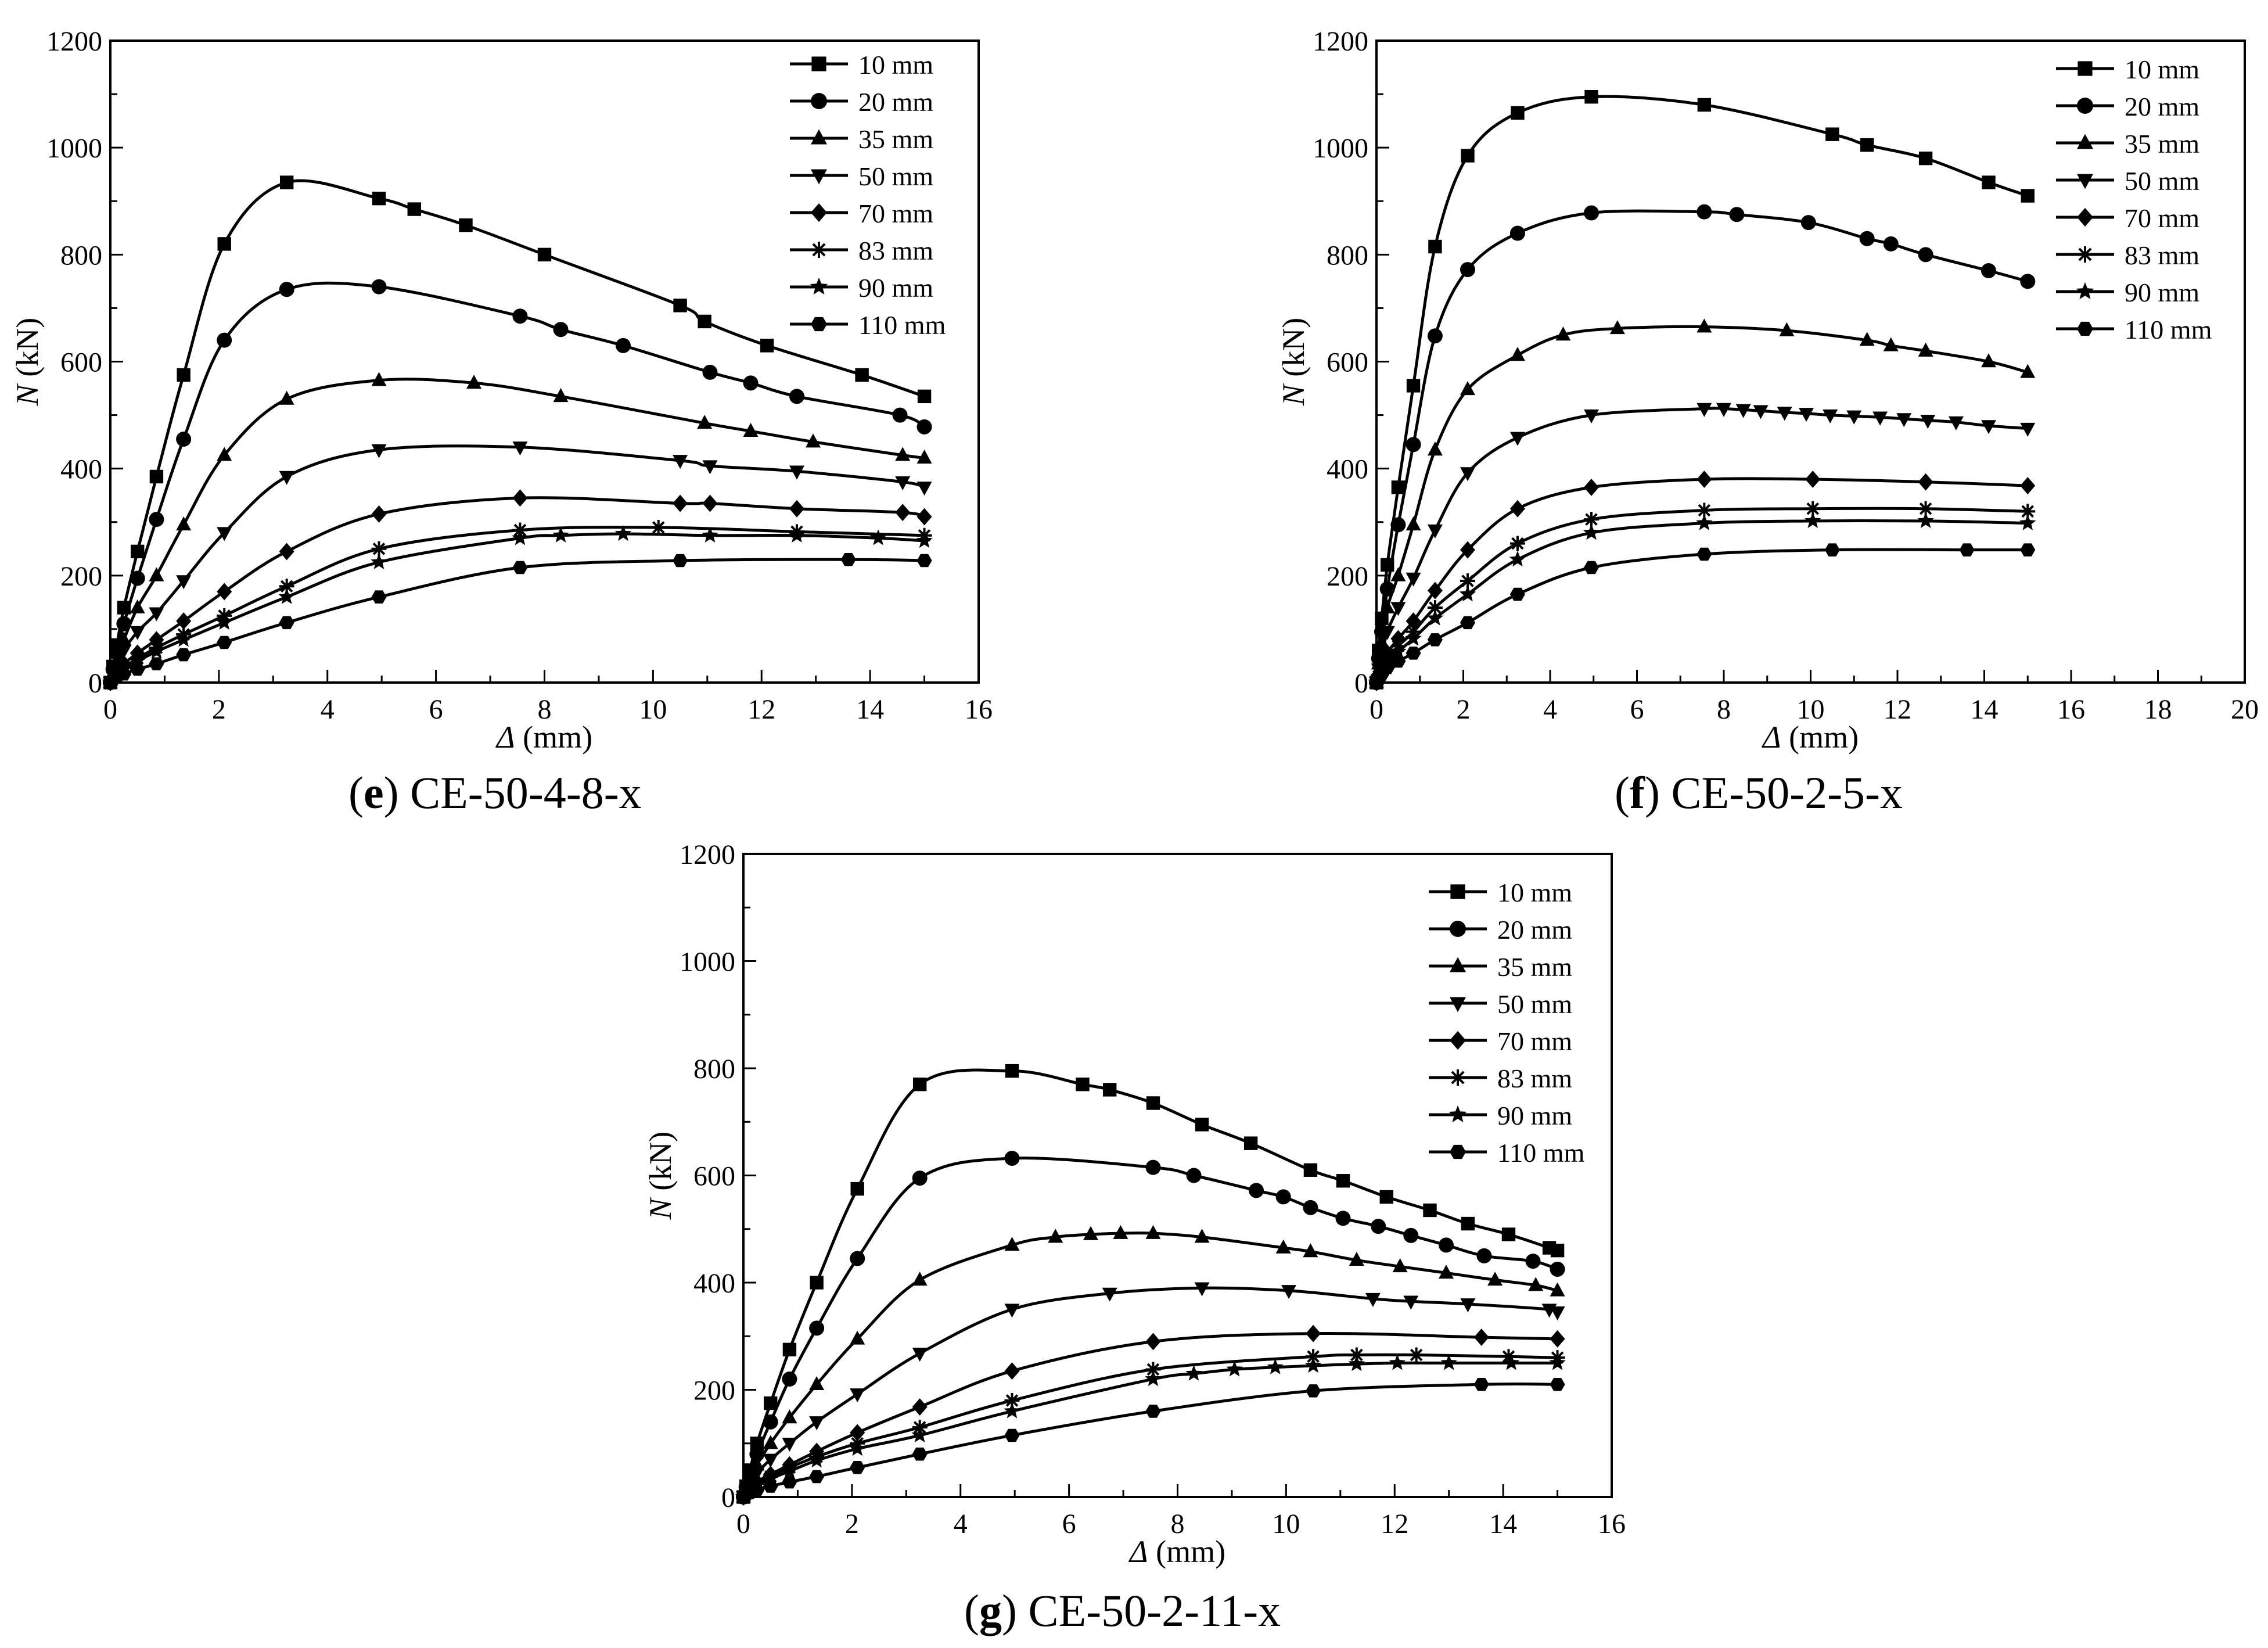 The image size is (2268, 1648). What do you see at coordinates (2245, 709) in the screenshot?
I see `x-tick-label: 20` at bounding box center [2245, 709].